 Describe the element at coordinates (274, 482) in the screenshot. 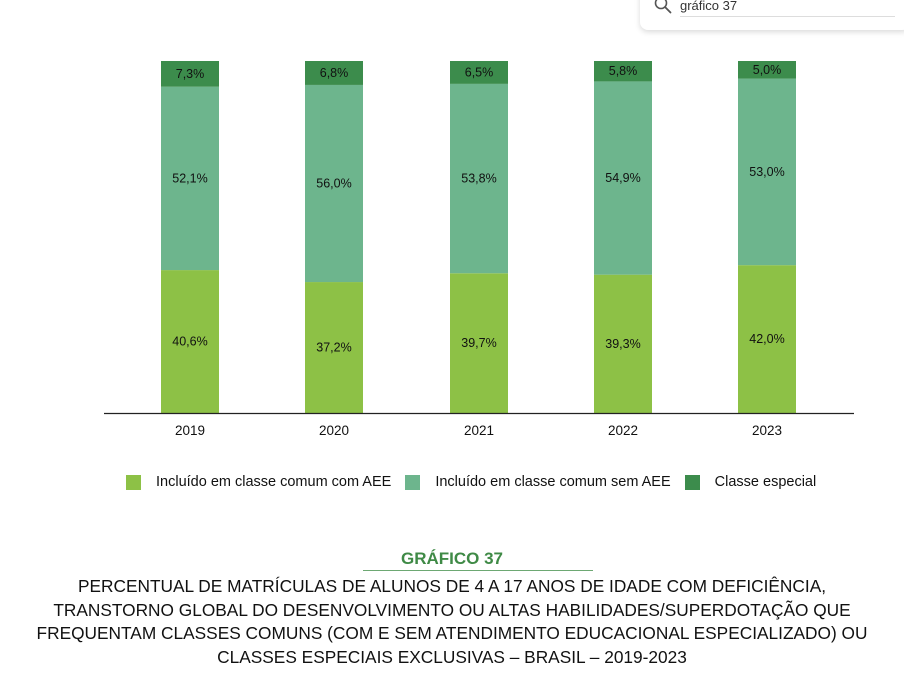

I see `legend-label-with-aee: Incluído em classe comum com AEE` at that location.